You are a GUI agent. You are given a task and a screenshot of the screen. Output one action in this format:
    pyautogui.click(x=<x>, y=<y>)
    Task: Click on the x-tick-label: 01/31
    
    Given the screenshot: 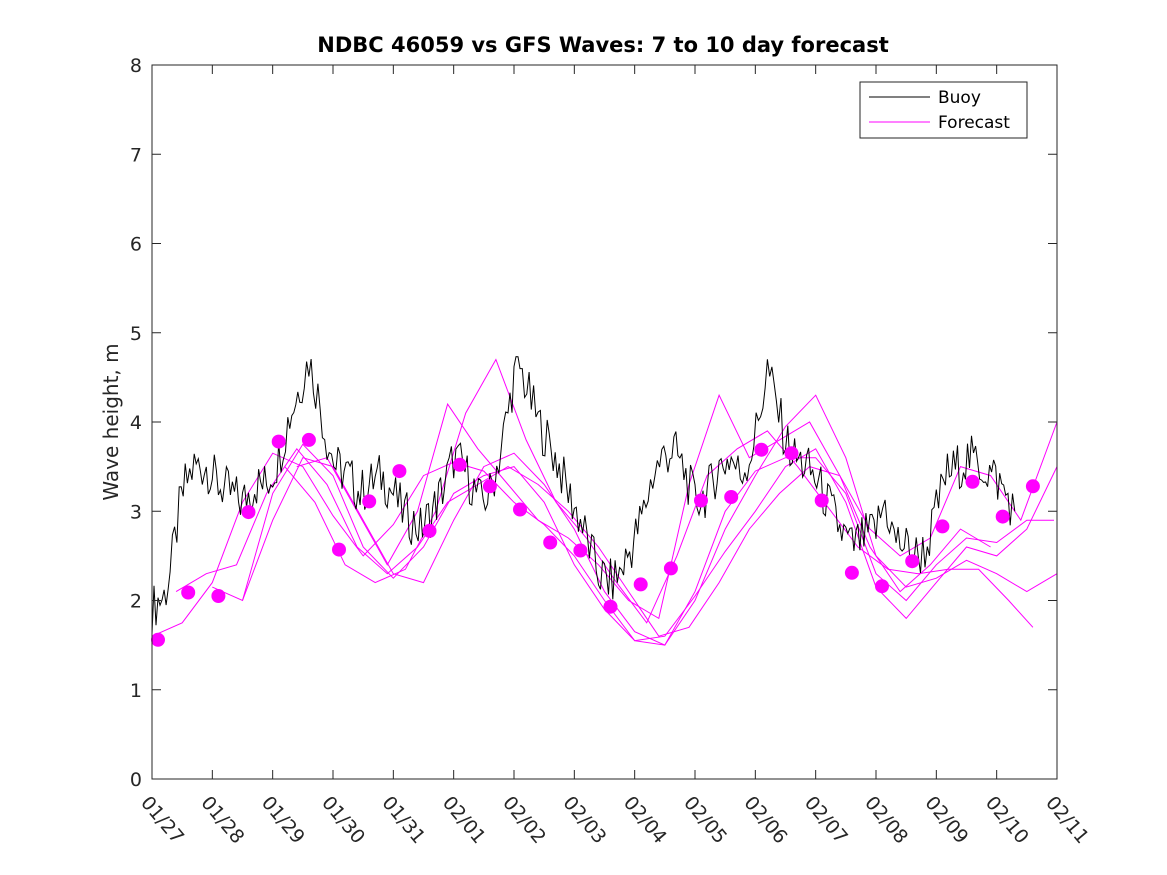 What is the action you would take?
    pyautogui.click(x=403, y=820)
    